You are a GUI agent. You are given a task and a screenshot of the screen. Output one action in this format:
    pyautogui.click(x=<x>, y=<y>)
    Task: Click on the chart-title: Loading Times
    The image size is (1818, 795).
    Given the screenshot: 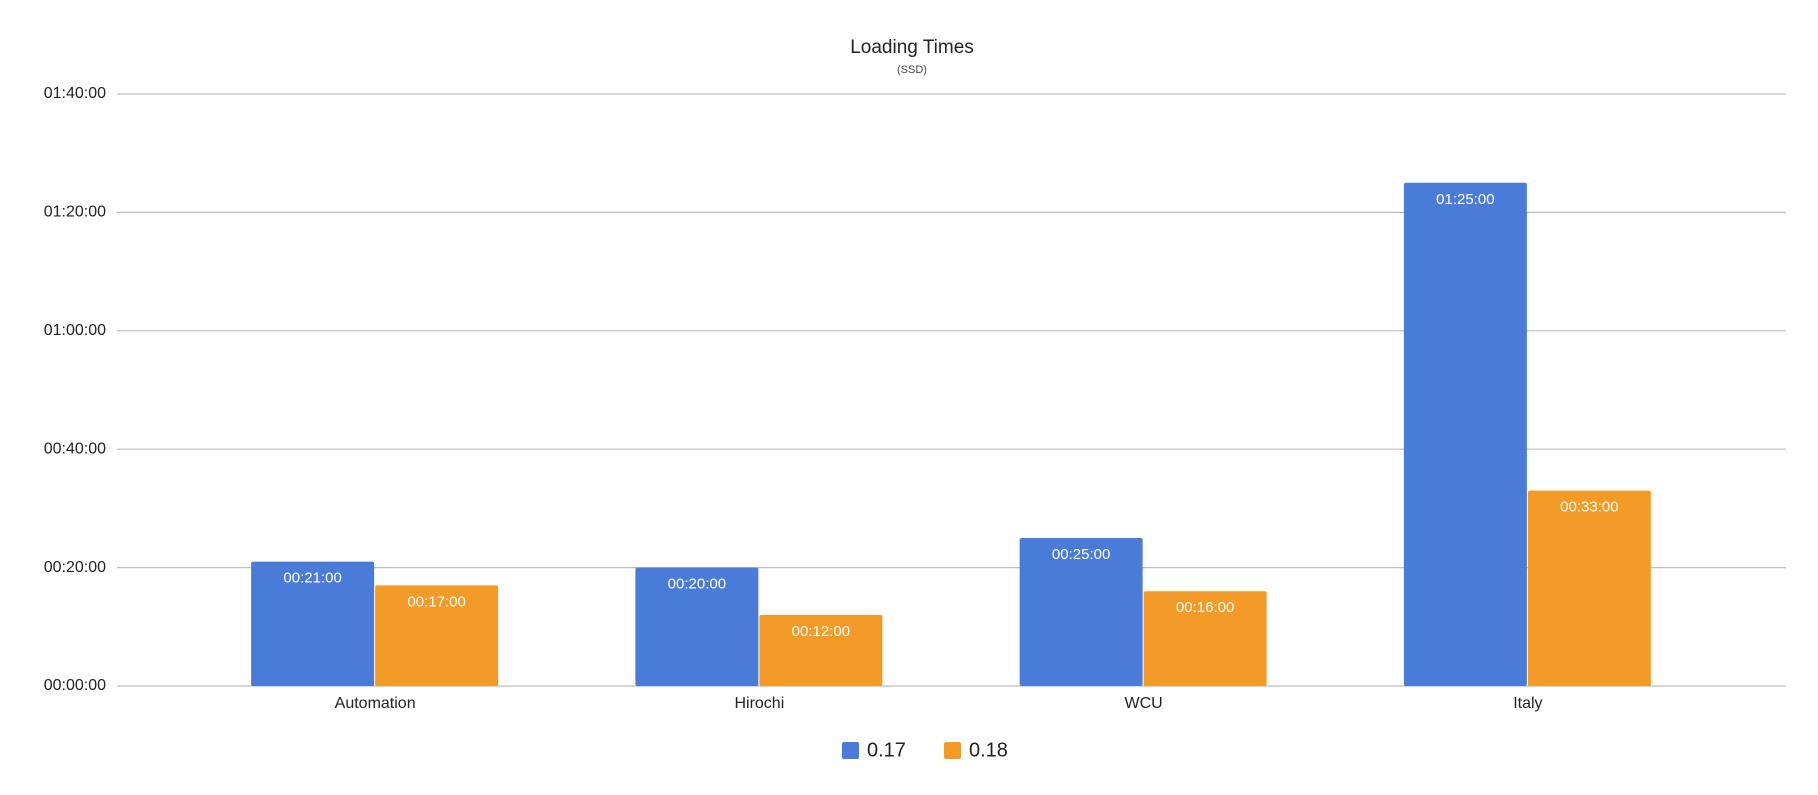 What is the action you would take?
    pyautogui.click(x=912, y=47)
    